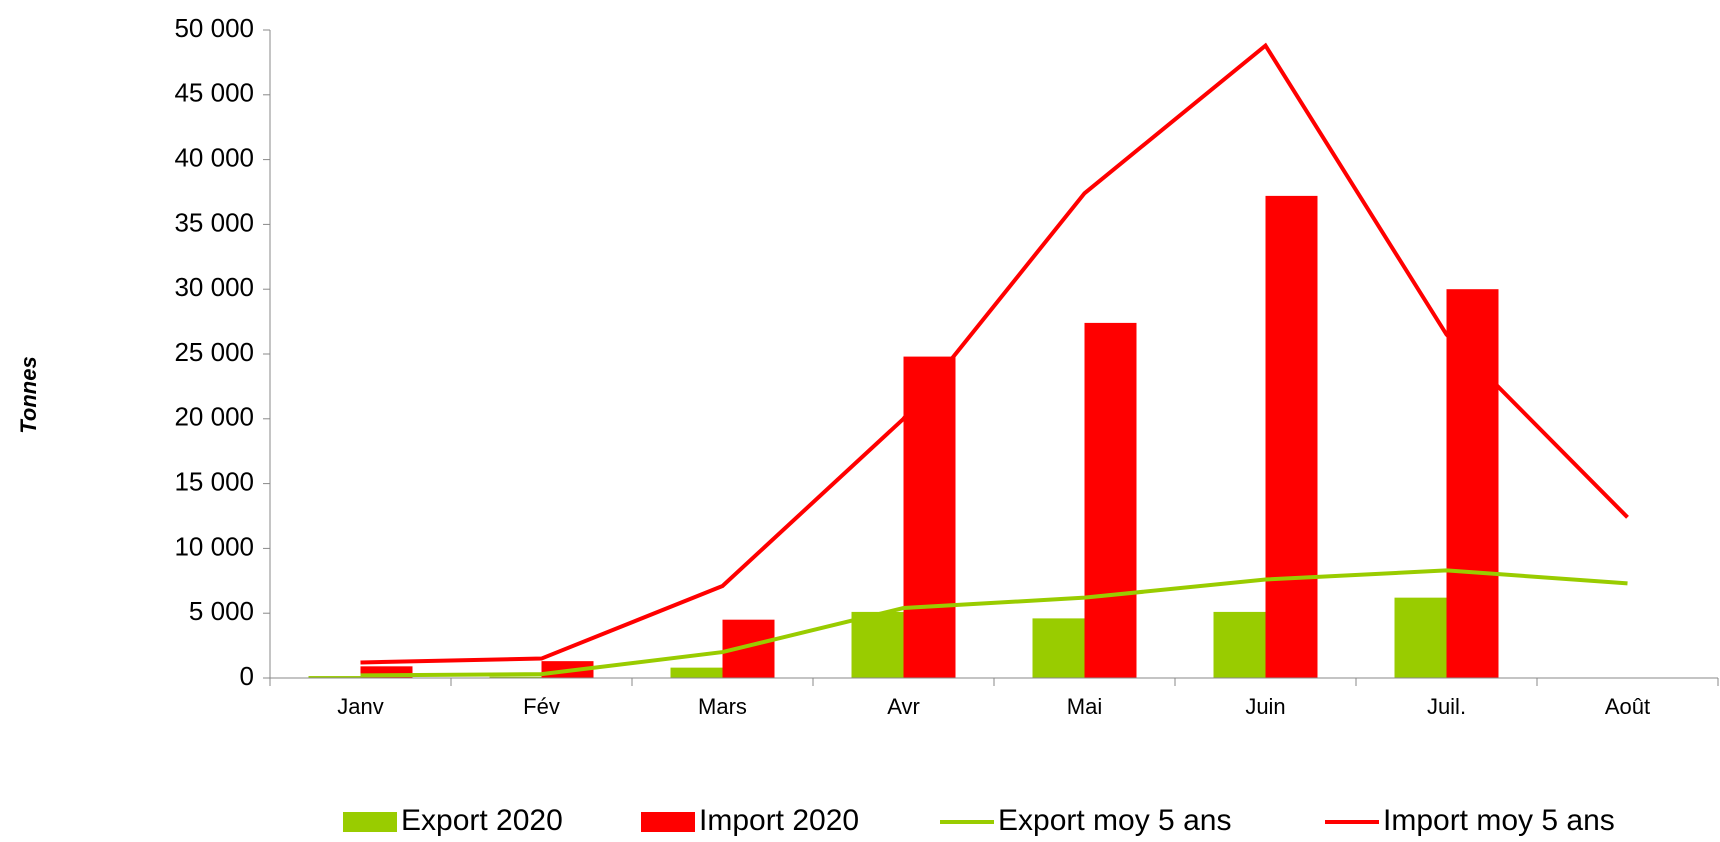  What do you see at coordinates (214, 222) in the screenshot?
I see `y-tick-label: 35 000` at bounding box center [214, 222].